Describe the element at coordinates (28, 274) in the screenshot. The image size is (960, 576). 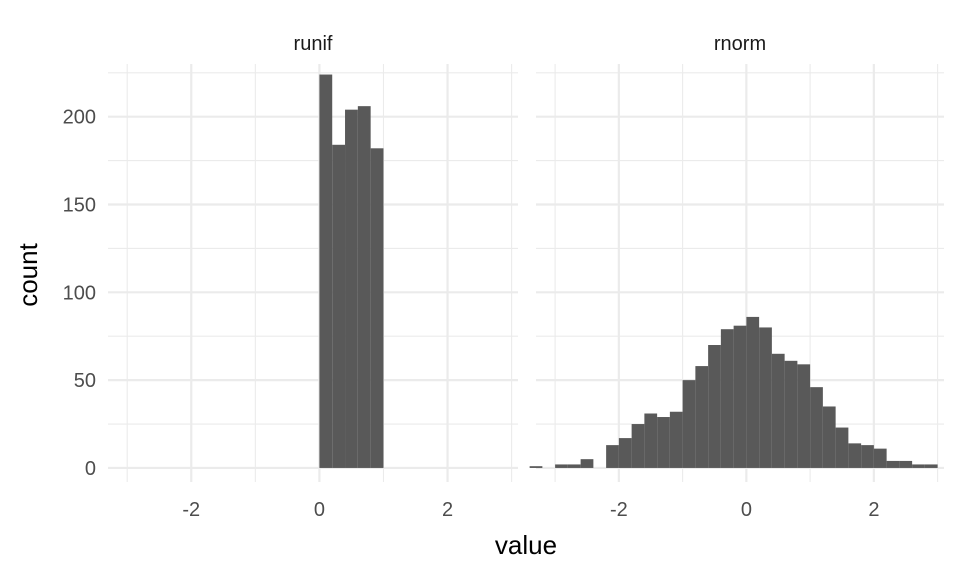
I see `y-axis-title: count` at that location.